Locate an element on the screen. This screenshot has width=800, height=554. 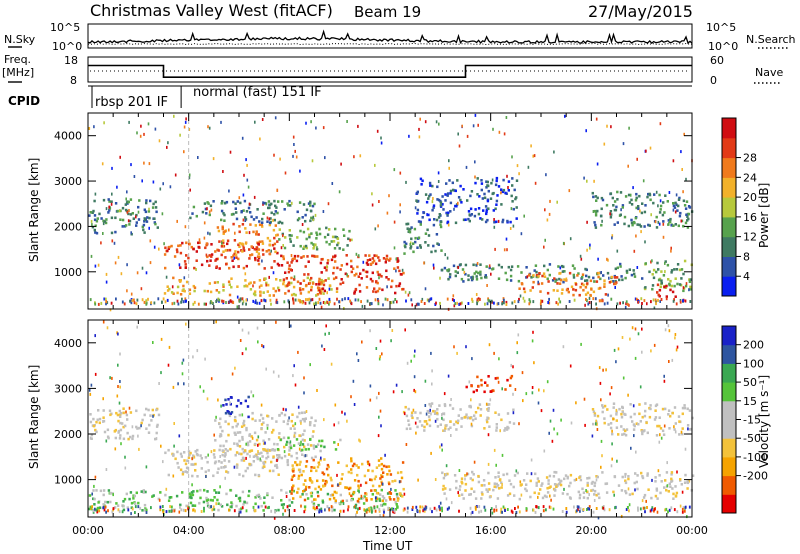
colorbar-tick-label: 8 is located at coordinates (746, 256).